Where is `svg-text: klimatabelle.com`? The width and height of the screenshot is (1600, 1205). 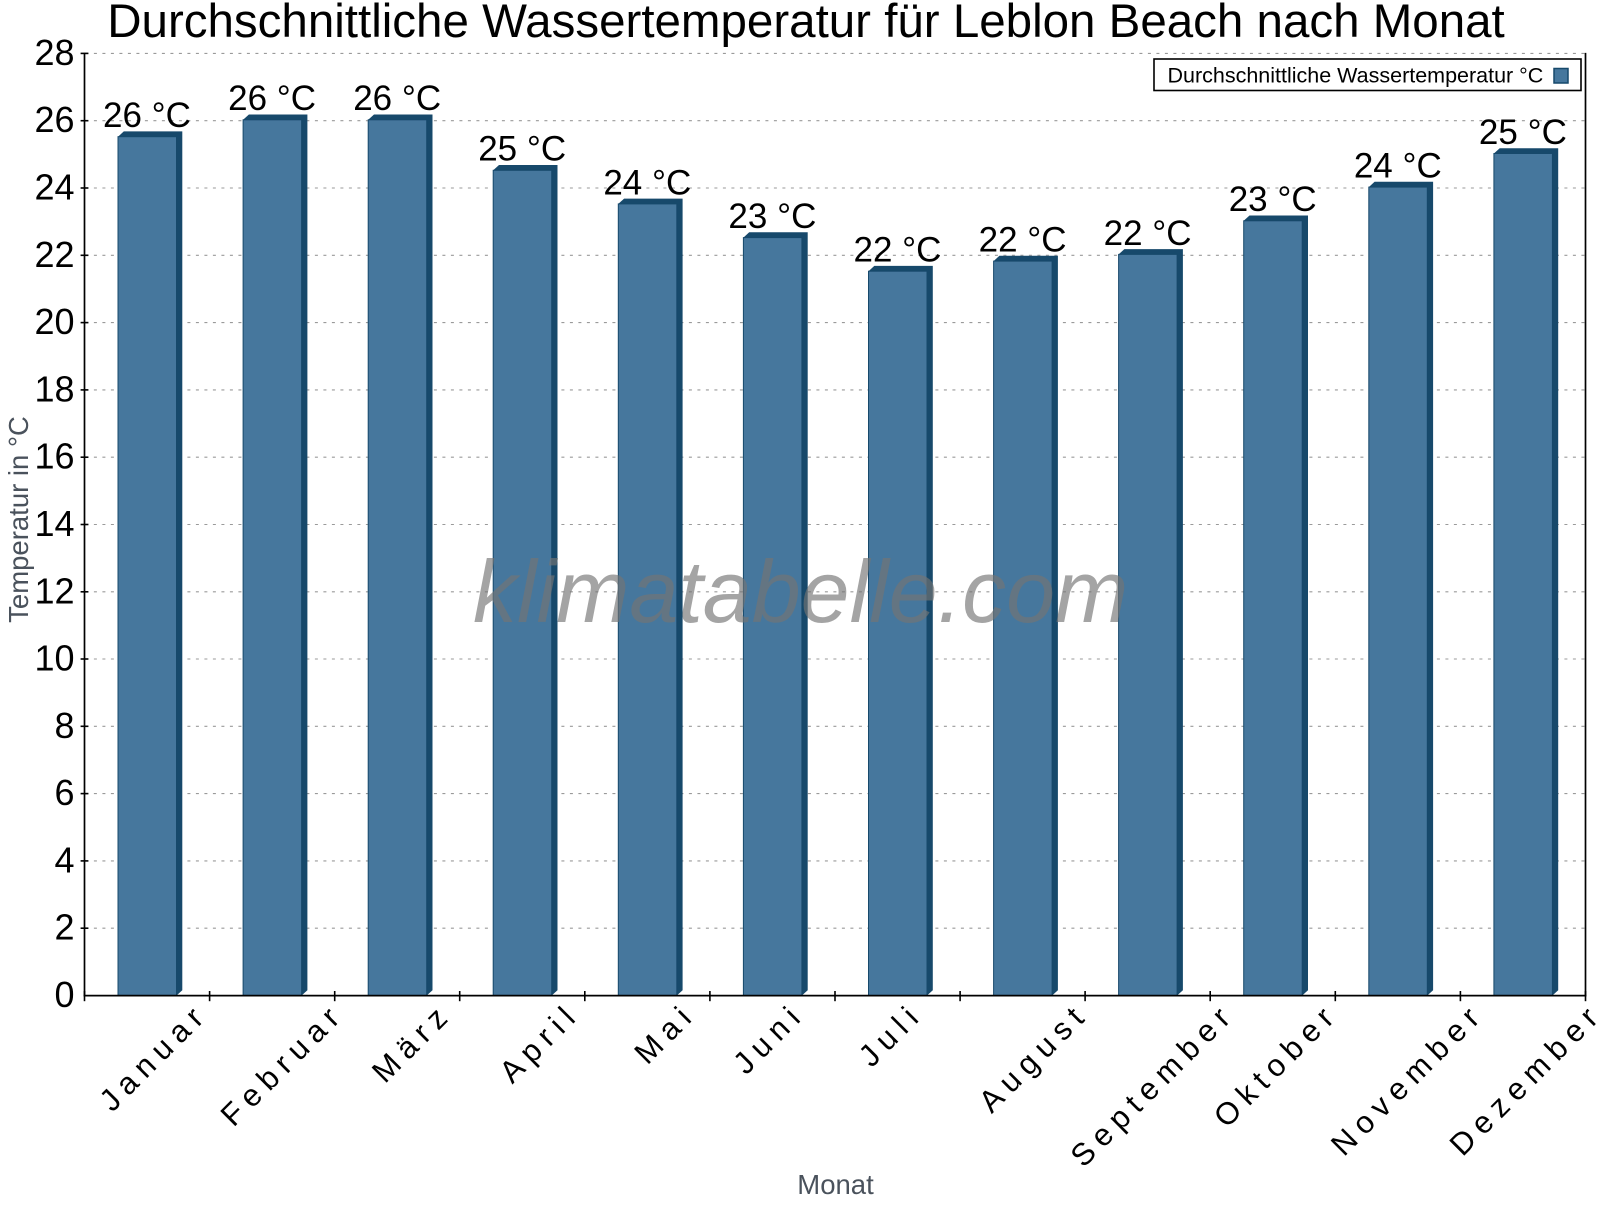 svg-text: klimatabelle.com is located at coordinates (800, 591).